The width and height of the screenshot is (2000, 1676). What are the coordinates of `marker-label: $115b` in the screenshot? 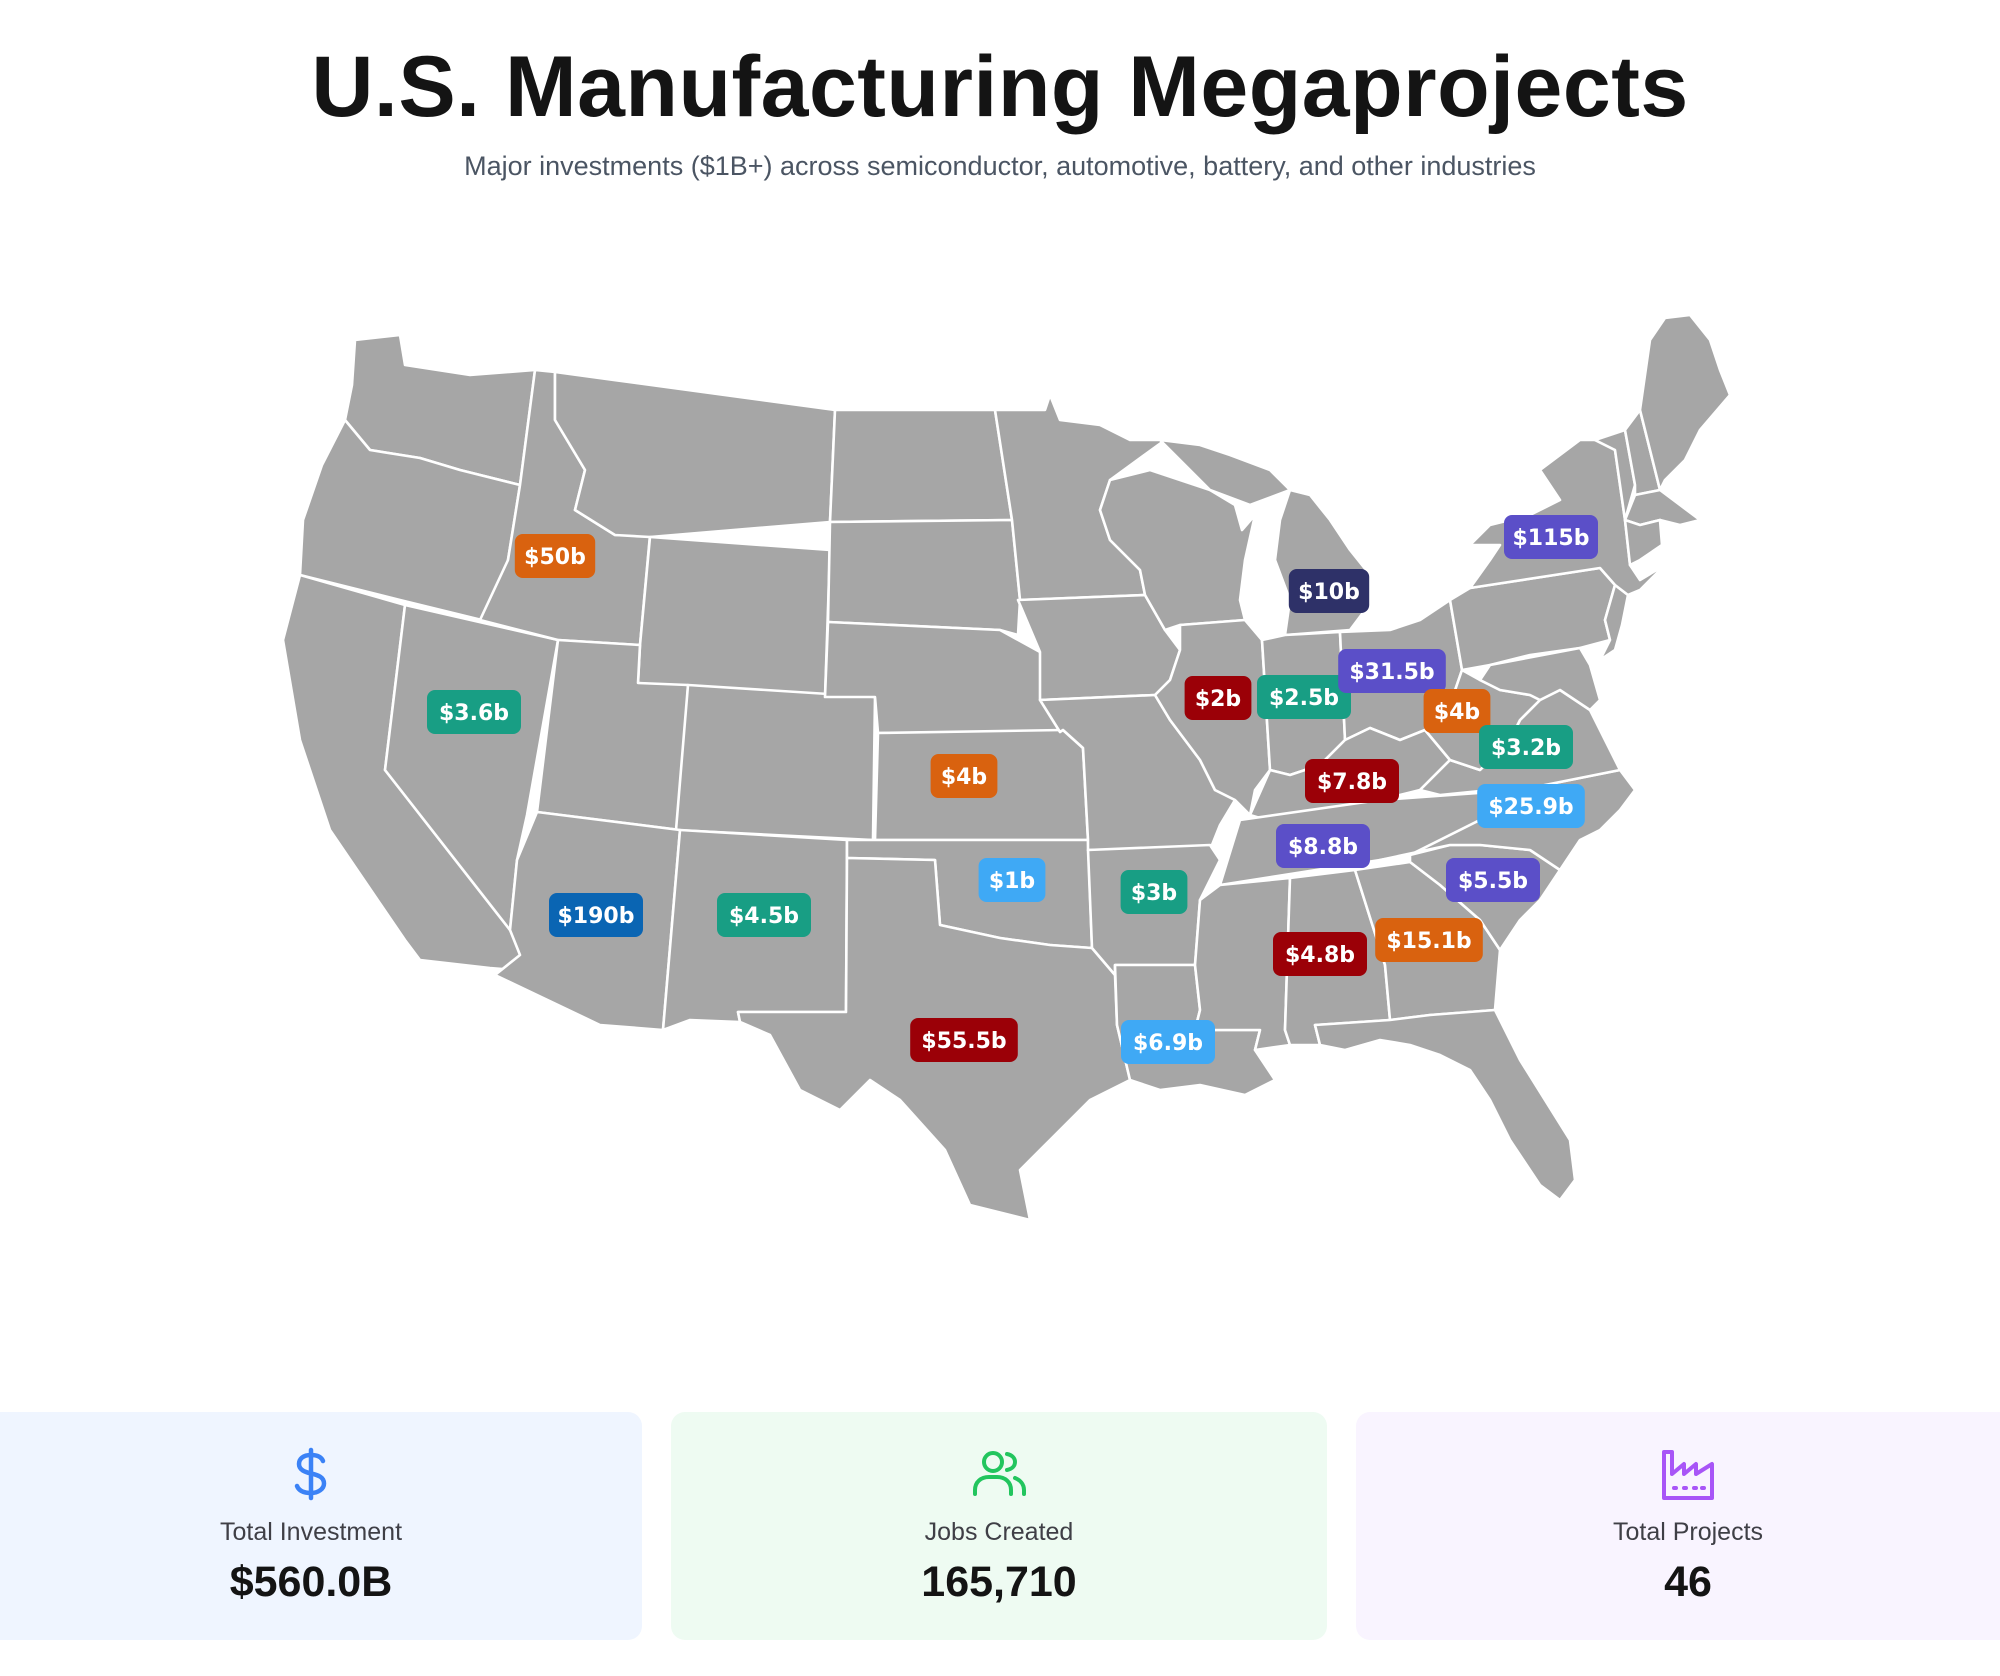 It's located at (1551, 538).